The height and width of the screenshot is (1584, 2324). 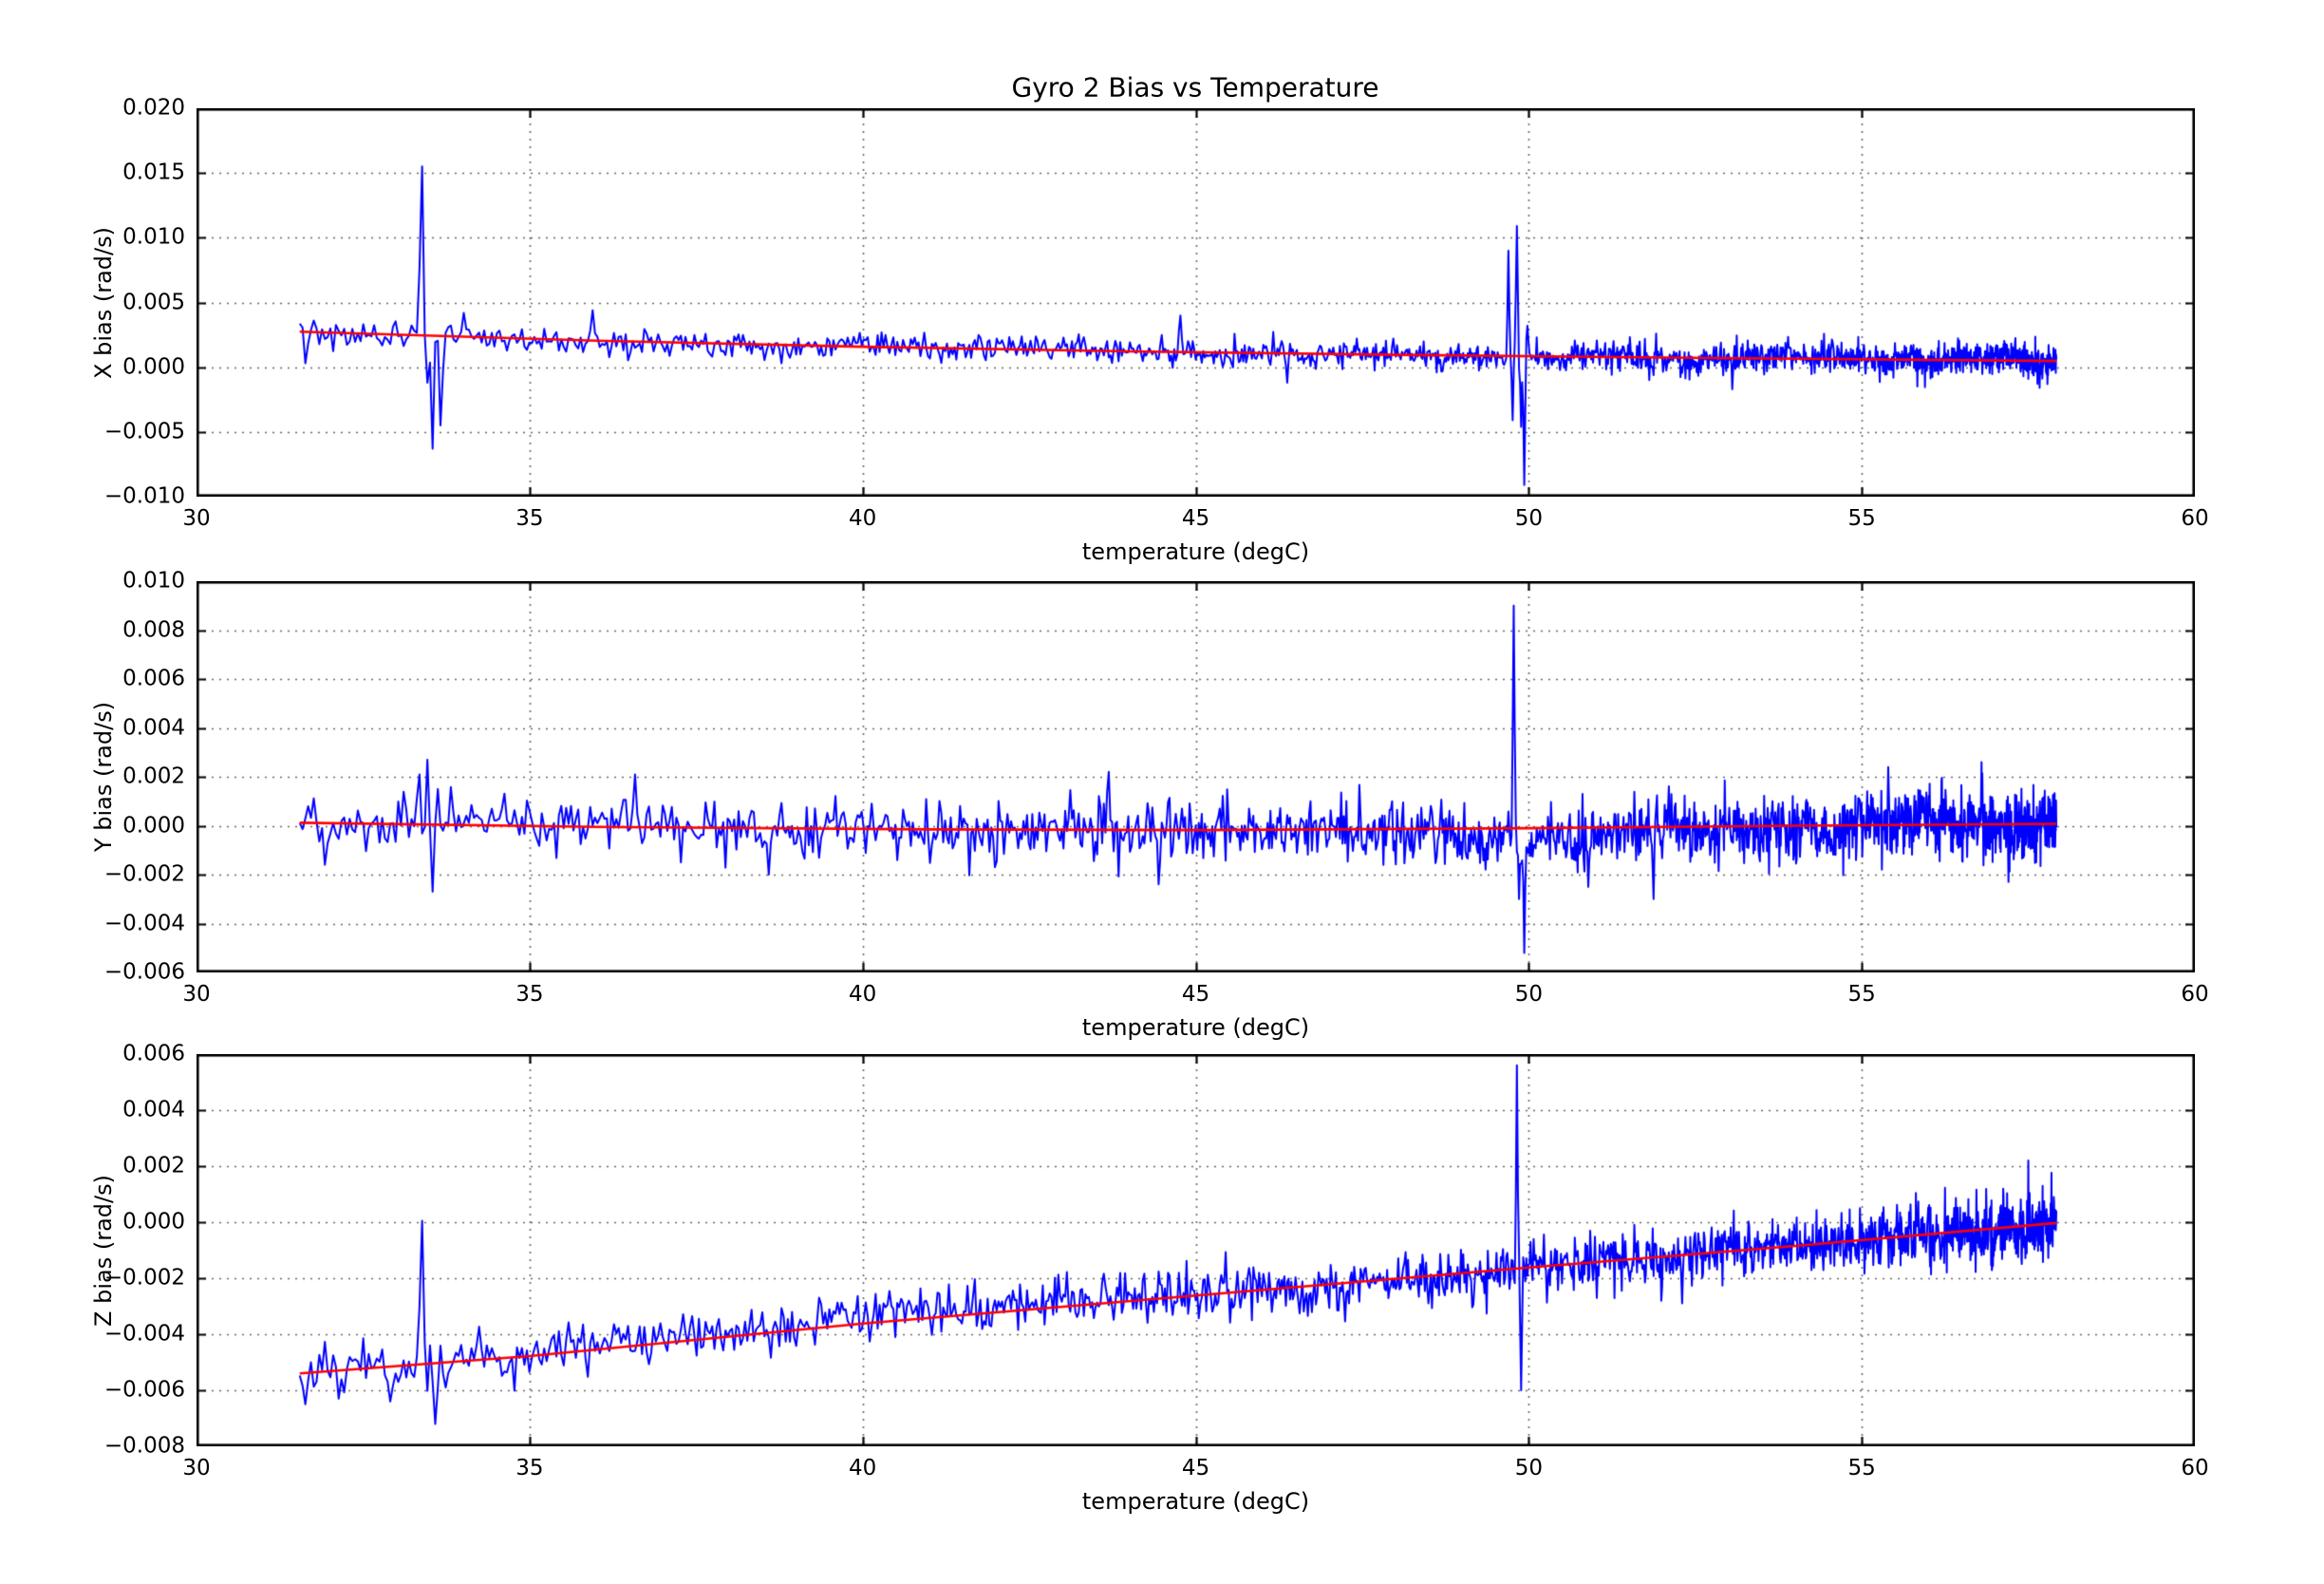 What do you see at coordinates (144, 496) in the screenshot?
I see `ytick-label: −0.010` at bounding box center [144, 496].